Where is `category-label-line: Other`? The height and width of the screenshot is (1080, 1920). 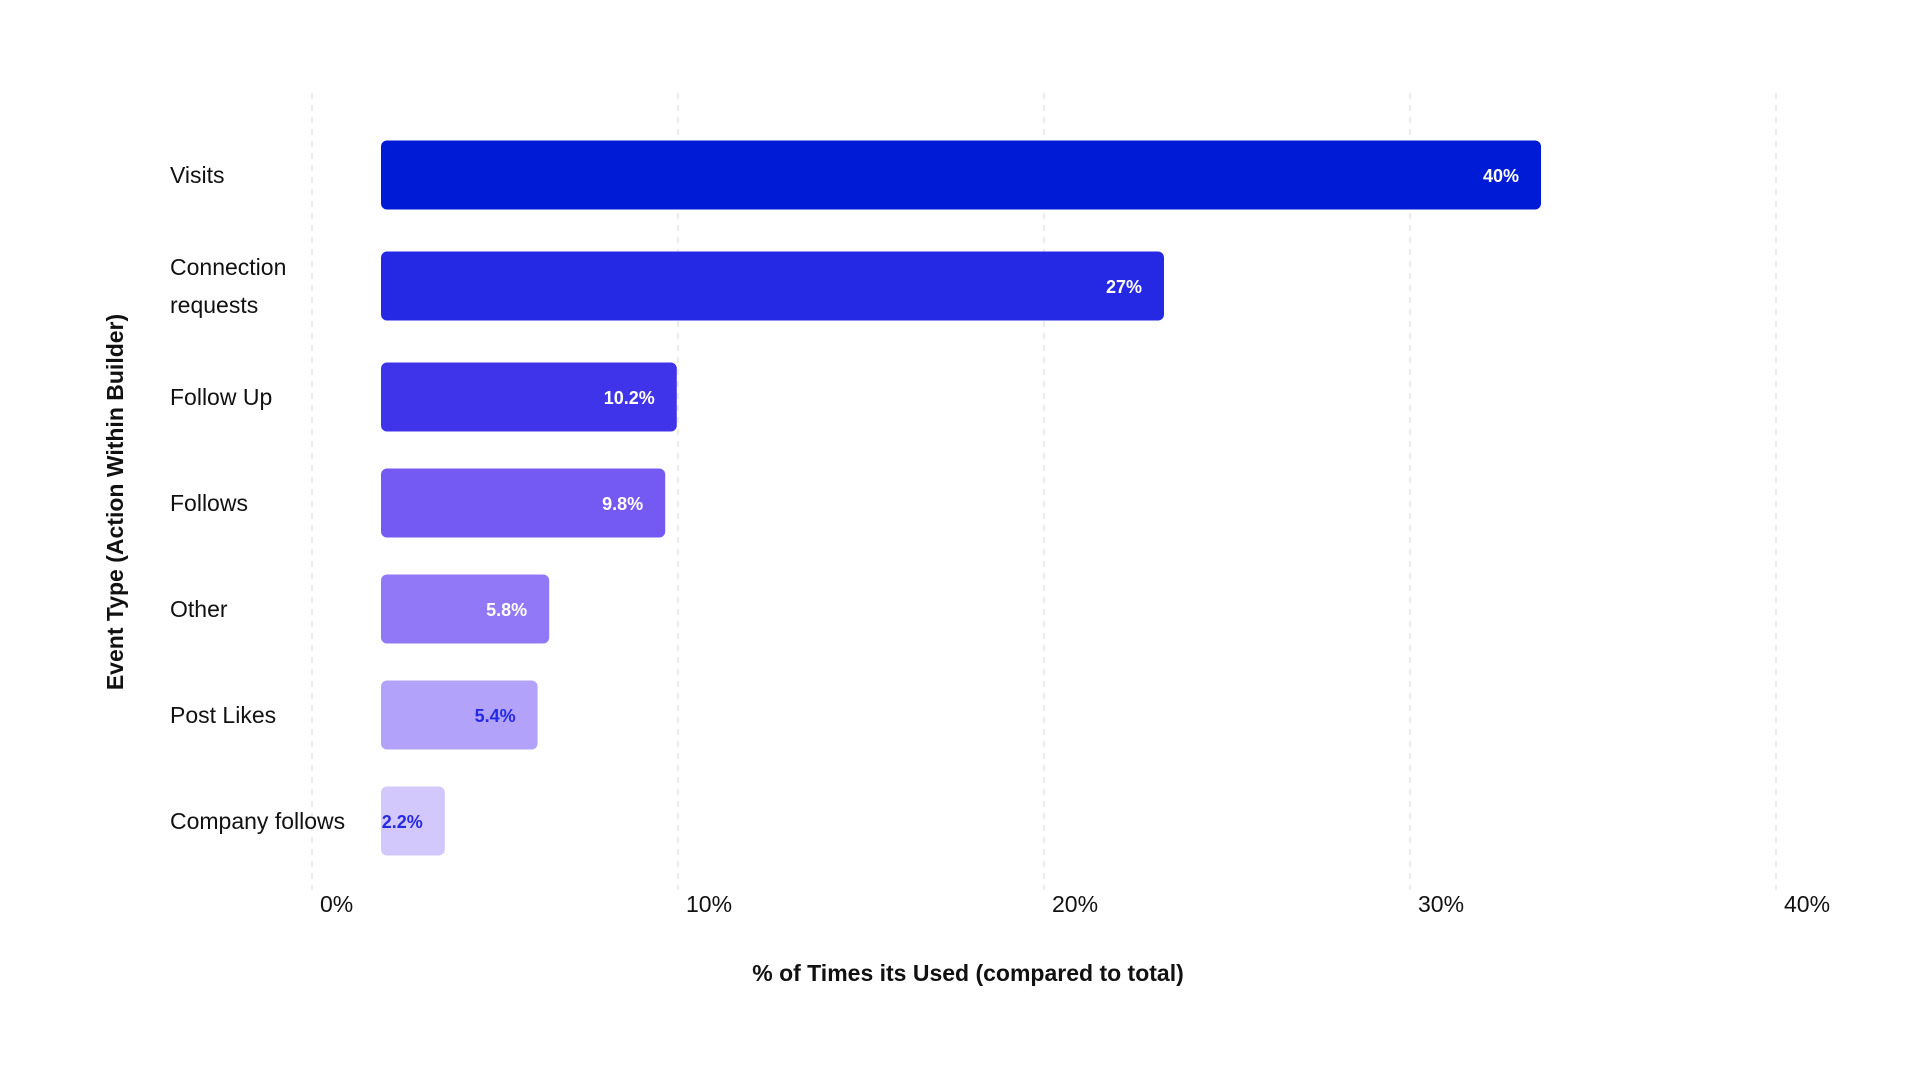
category-label-line: Other is located at coordinates (199, 609).